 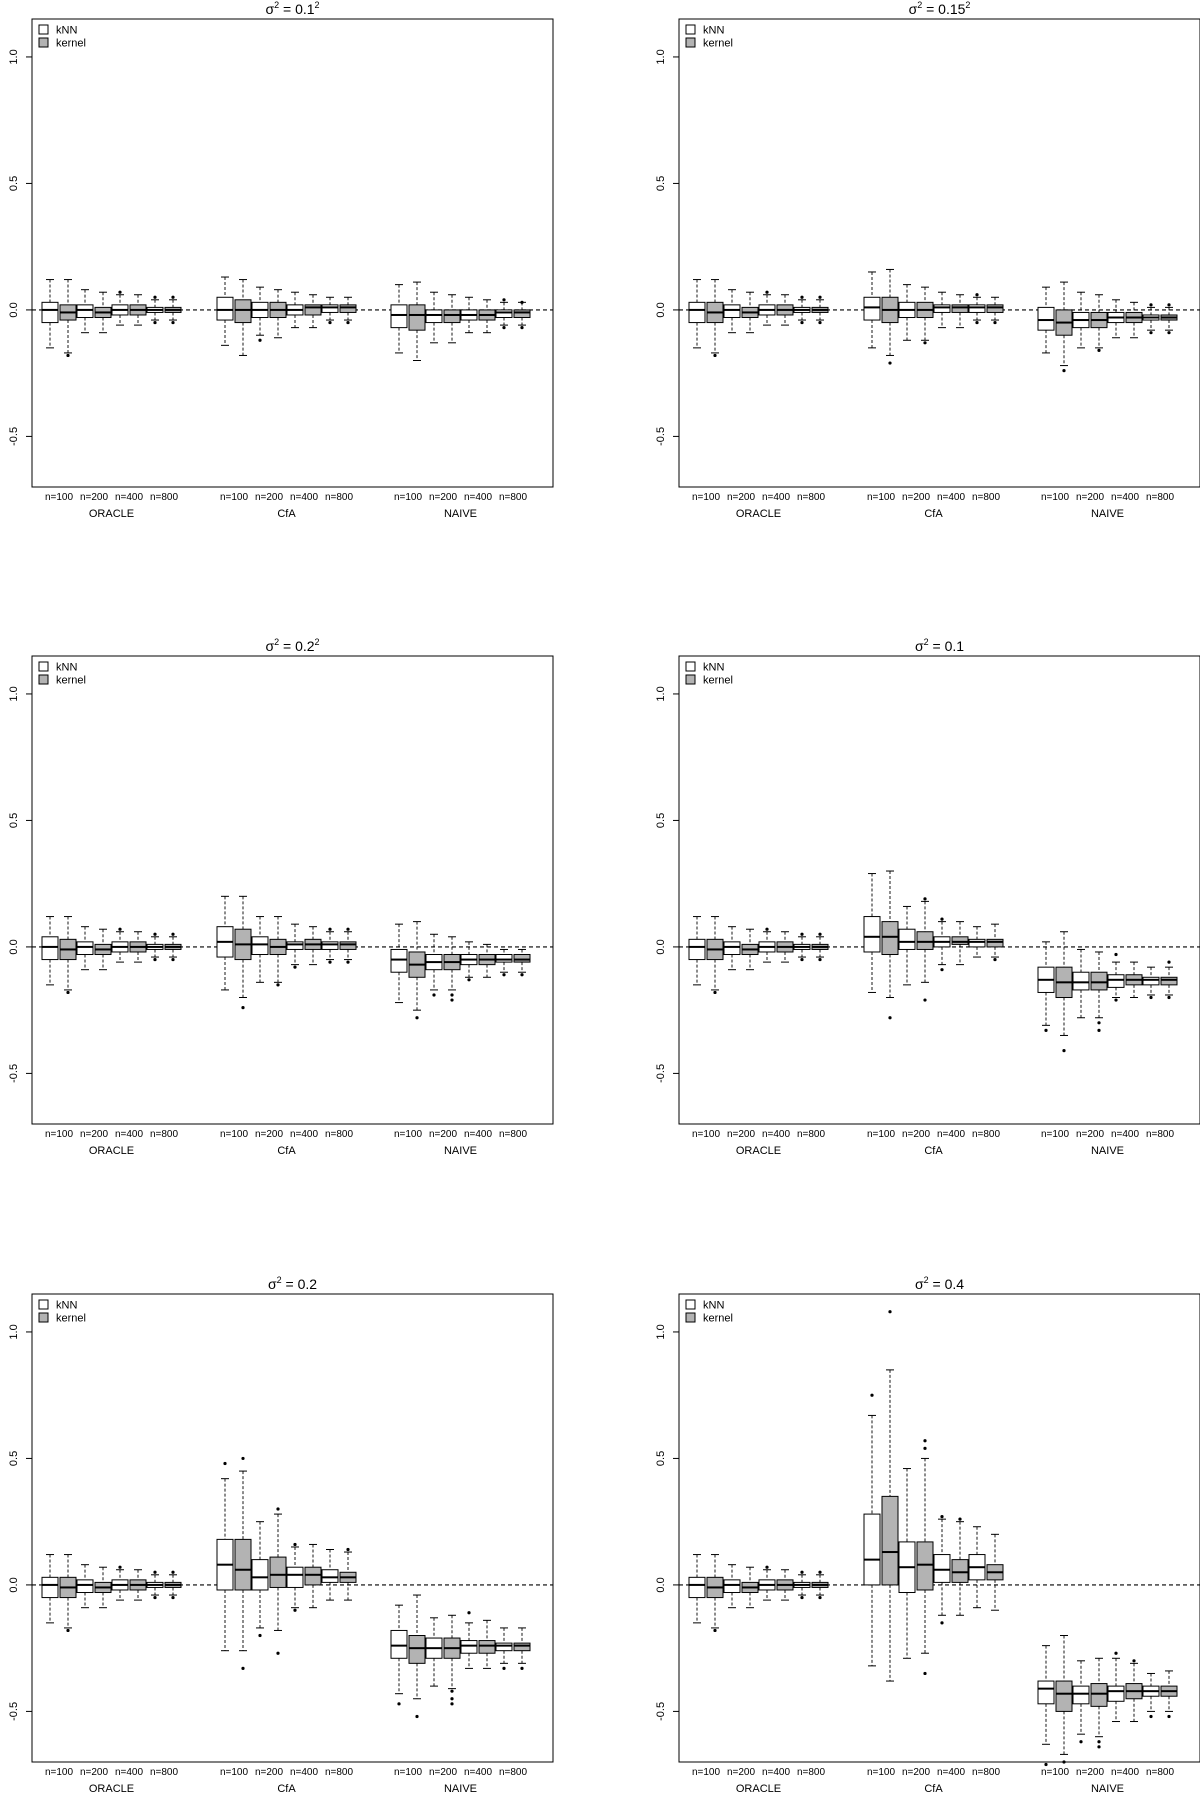 I want to click on title-value: = 0.1, so click(x=947, y=646).